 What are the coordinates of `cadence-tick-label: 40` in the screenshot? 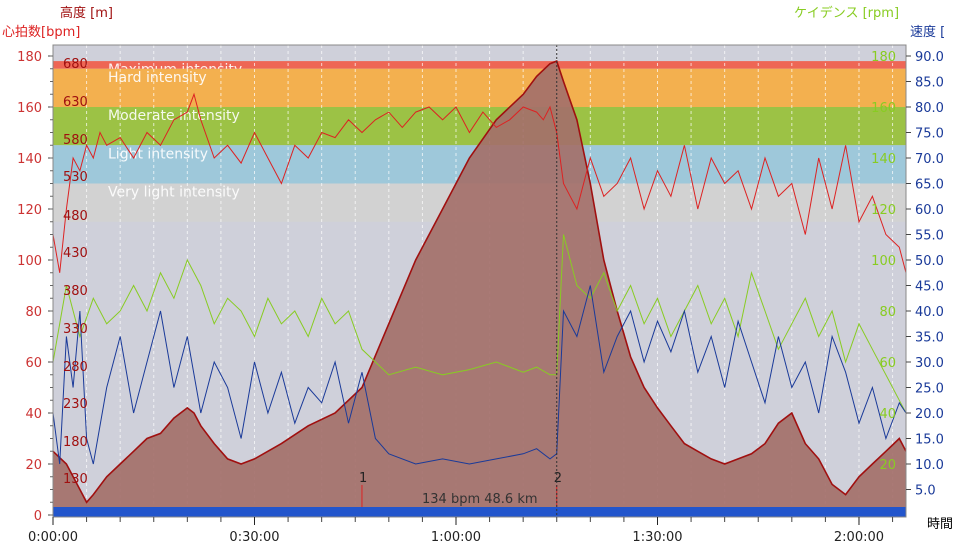 It's located at (887, 414).